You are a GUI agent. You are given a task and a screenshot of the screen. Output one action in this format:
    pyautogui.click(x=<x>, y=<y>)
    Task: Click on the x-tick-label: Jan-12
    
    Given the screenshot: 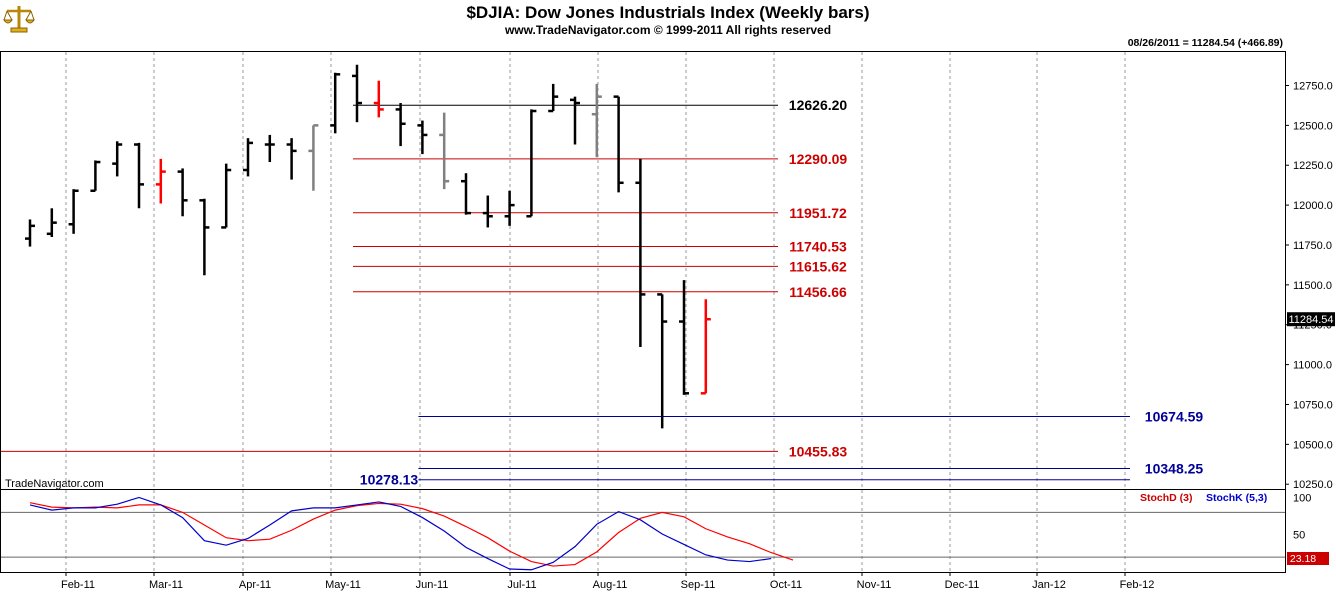 What is the action you would take?
    pyautogui.click(x=1049, y=585)
    